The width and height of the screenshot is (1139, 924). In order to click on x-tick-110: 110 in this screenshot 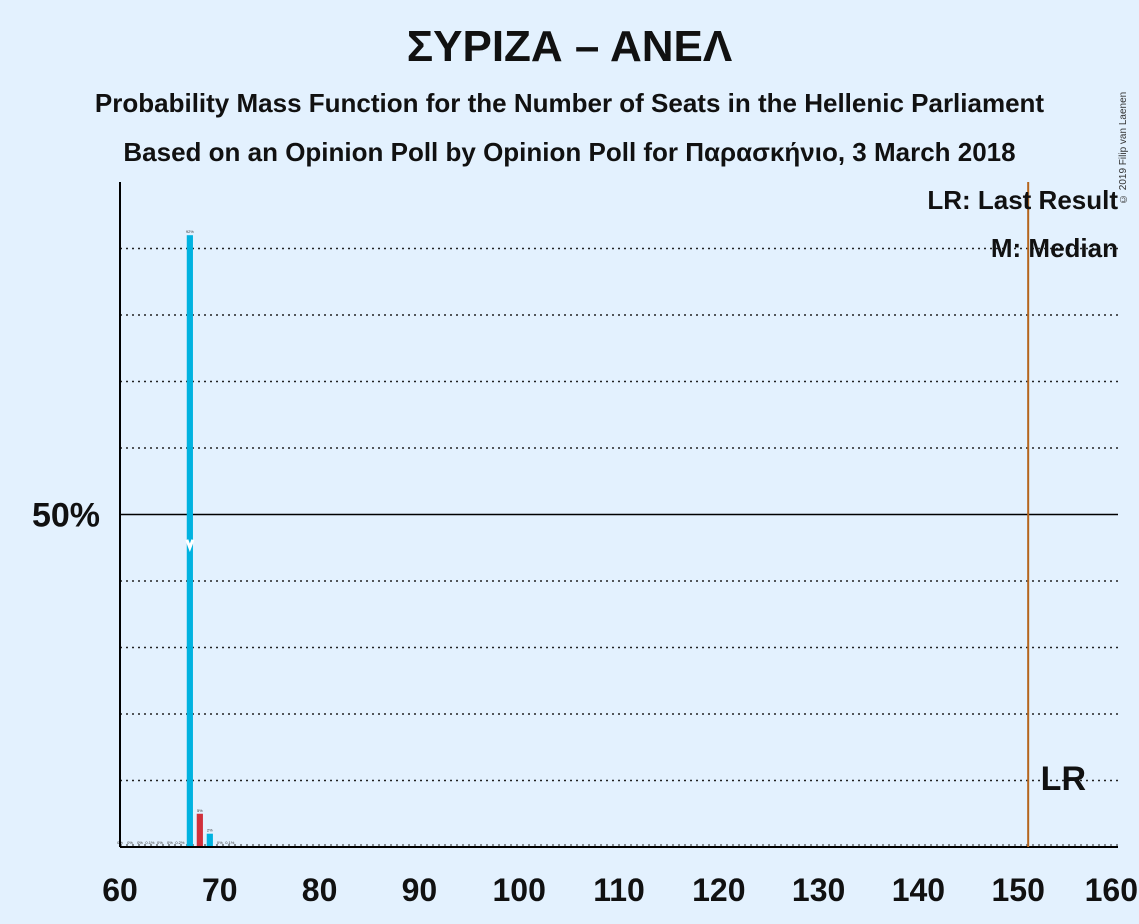, I will do `click(619, 890)`.